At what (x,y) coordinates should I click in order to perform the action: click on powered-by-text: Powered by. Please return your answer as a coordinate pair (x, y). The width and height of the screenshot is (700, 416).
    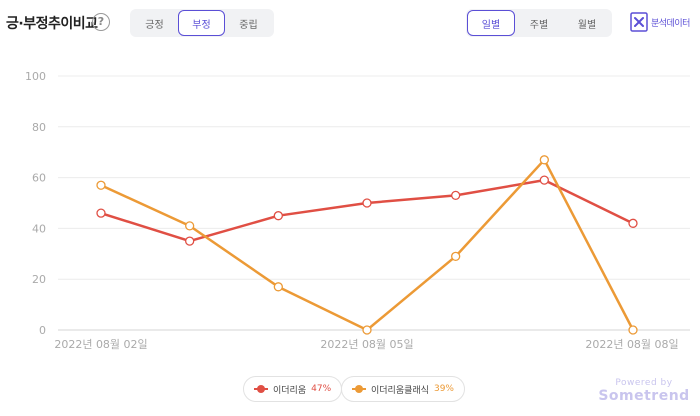
    Looking at the image, I should click on (644, 383).